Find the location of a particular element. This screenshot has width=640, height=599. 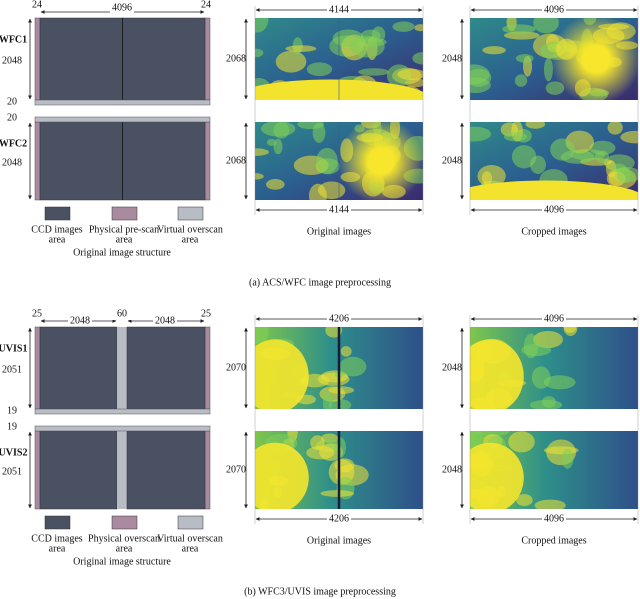

label: (b) WFC3/UVIS image preprocessing is located at coordinates (320, 591).